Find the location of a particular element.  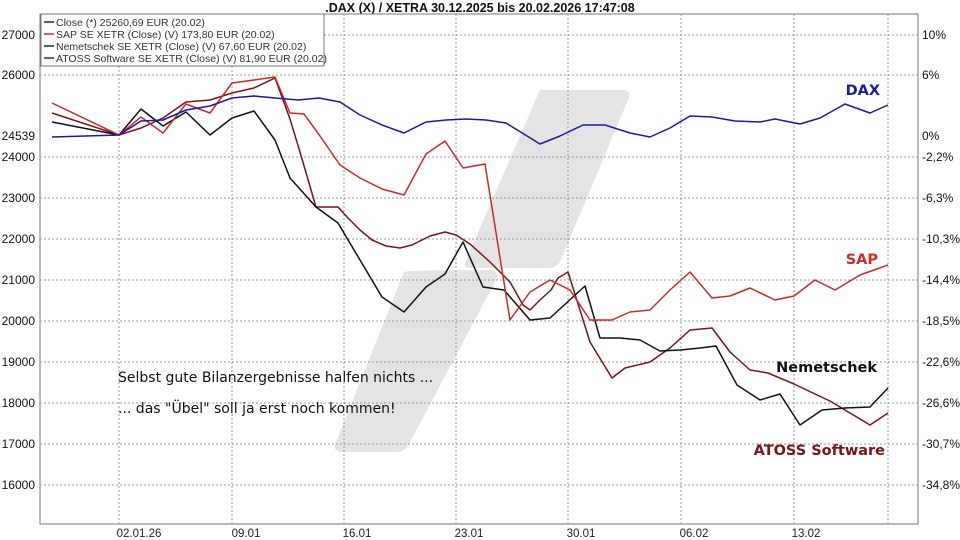

svg-text: 17000 is located at coordinates (19, 444).